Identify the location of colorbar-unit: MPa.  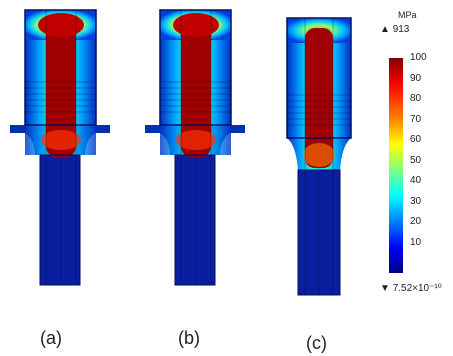
(407, 15).